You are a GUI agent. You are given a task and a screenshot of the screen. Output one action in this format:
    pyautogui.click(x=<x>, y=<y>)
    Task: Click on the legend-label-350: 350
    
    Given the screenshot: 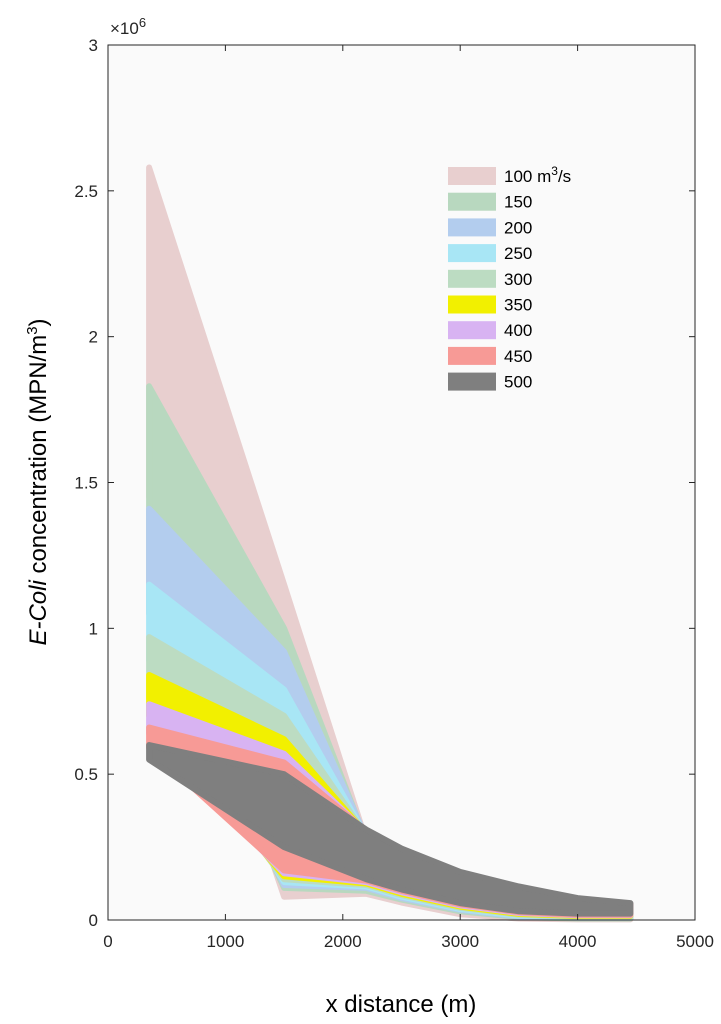 What is the action you would take?
    pyautogui.click(x=518, y=305)
    